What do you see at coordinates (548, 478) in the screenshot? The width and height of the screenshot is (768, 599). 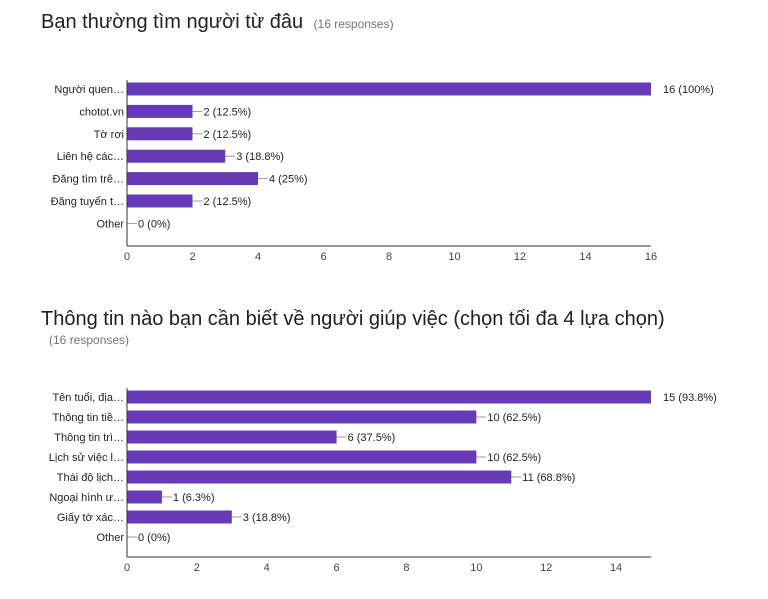 I see `value-label: 11 (68.8%)` at bounding box center [548, 478].